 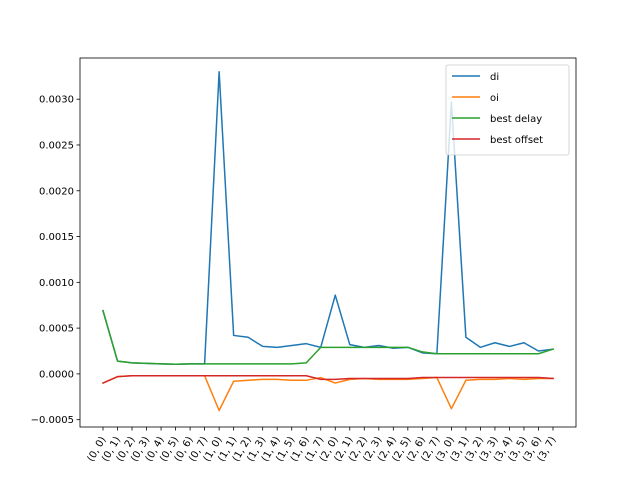 What do you see at coordinates (56, 283) in the screenshot?
I see `y-tick-label: 0.0010` at bounding box center [56, 283].